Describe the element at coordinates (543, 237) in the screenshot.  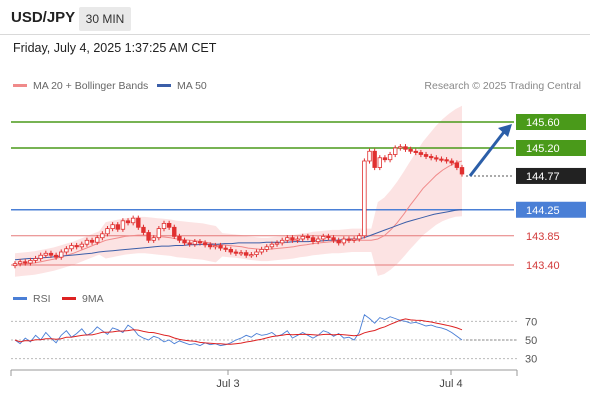
I see `level-label-143.85: 143.85` at that location.